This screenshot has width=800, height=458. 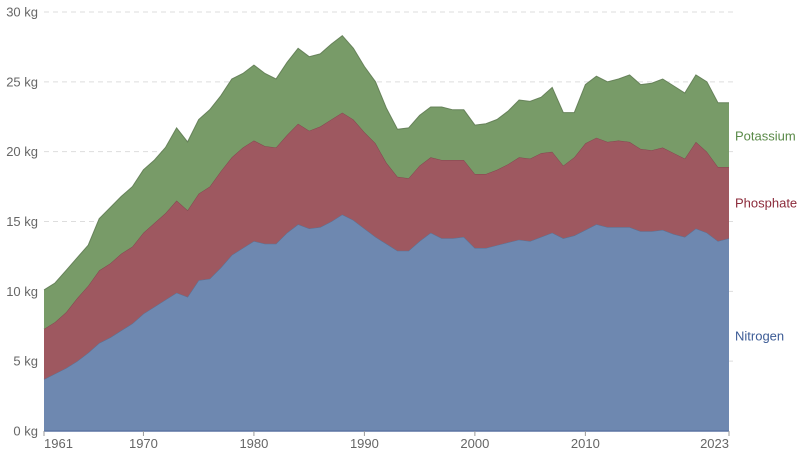 What do you see at coordinates (25, 361) in the screenshot?
I see `y-tick-label: 5 kg` at bounding box center [25, 361].